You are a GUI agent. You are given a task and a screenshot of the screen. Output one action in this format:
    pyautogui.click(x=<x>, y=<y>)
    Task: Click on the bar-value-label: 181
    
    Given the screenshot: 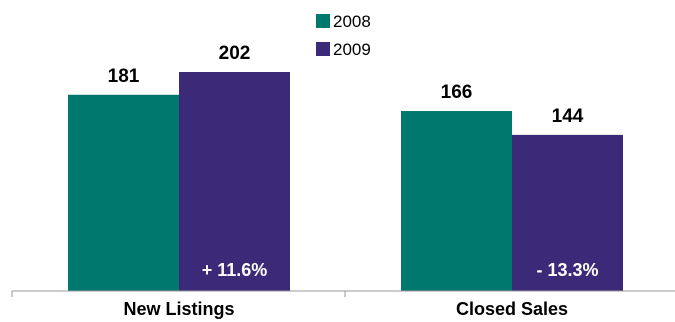 What is the action you would take?
    pyautogui.click(x=124, y=76)
    